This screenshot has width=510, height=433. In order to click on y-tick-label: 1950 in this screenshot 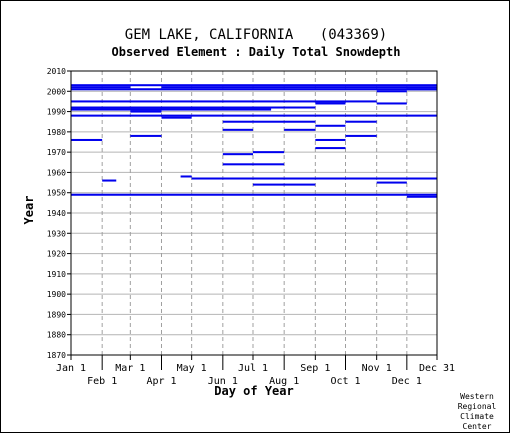, I will do `click(56, 193)`.